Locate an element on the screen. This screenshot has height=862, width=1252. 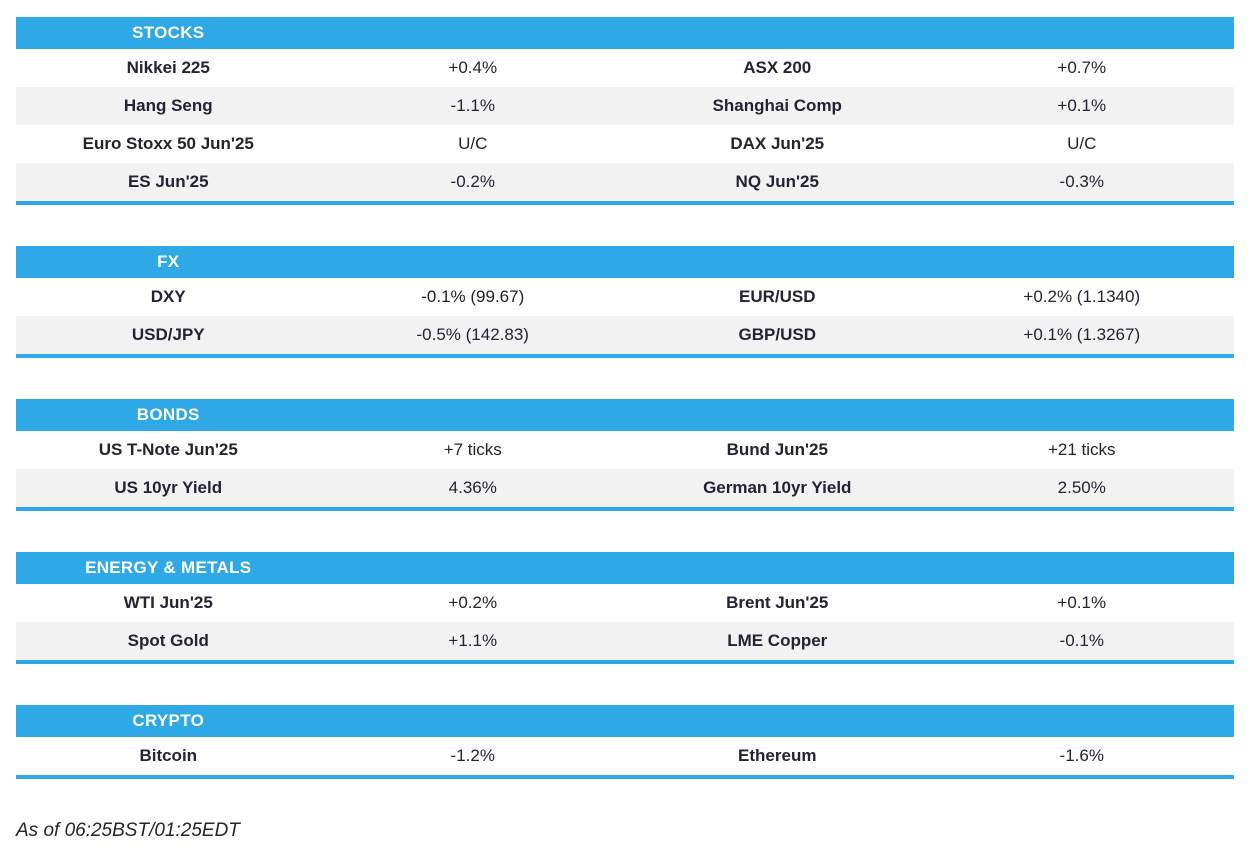
instrument-value-right: +0.1% (1.3267) is located at coordinates (1082, 334).